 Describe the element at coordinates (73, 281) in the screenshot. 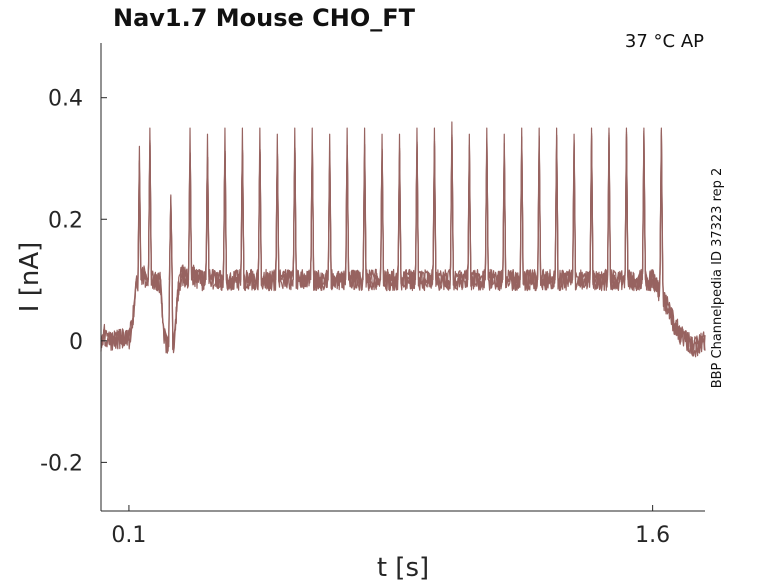

I see `y-ticks: -0.2 0 0.2 0.4` at that location.